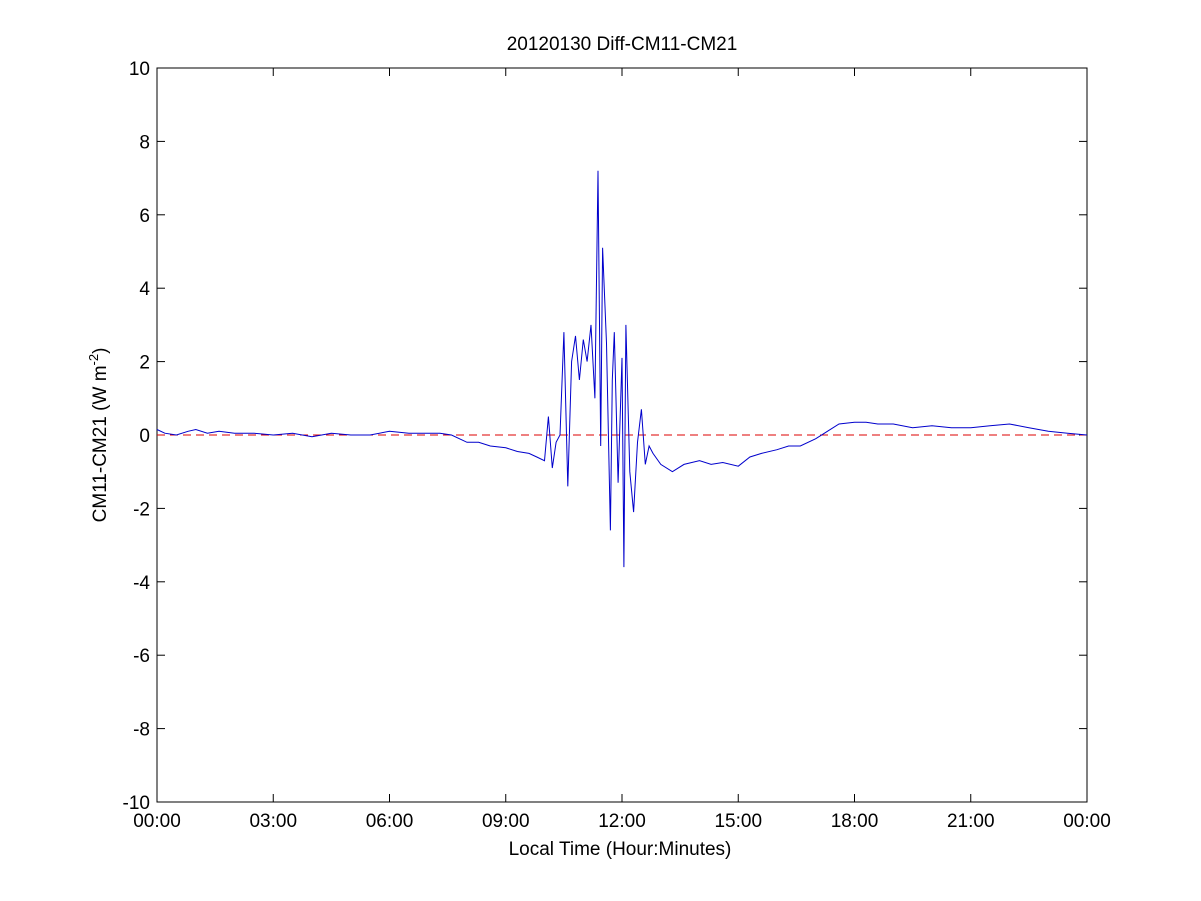 The height and width of the screenshot is (901, 1201). Describe the element at coordinates (144, 363) in the screenshot. I see `y-tick-label: 2` at that location.